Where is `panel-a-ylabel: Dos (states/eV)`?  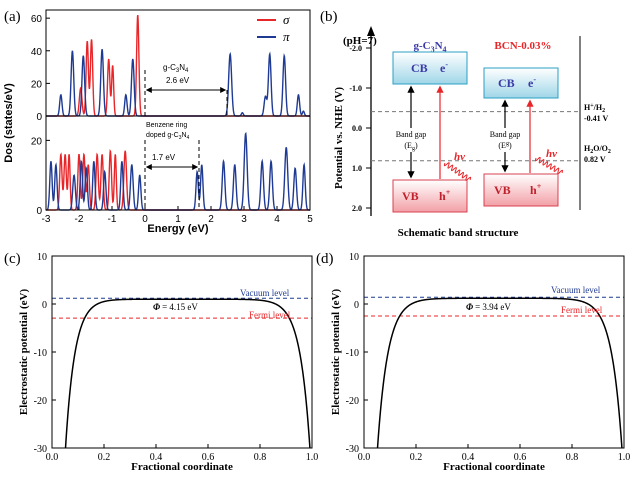 panel-a-ylabel: Dos (states/eV) is located at coordinates (9, 123).